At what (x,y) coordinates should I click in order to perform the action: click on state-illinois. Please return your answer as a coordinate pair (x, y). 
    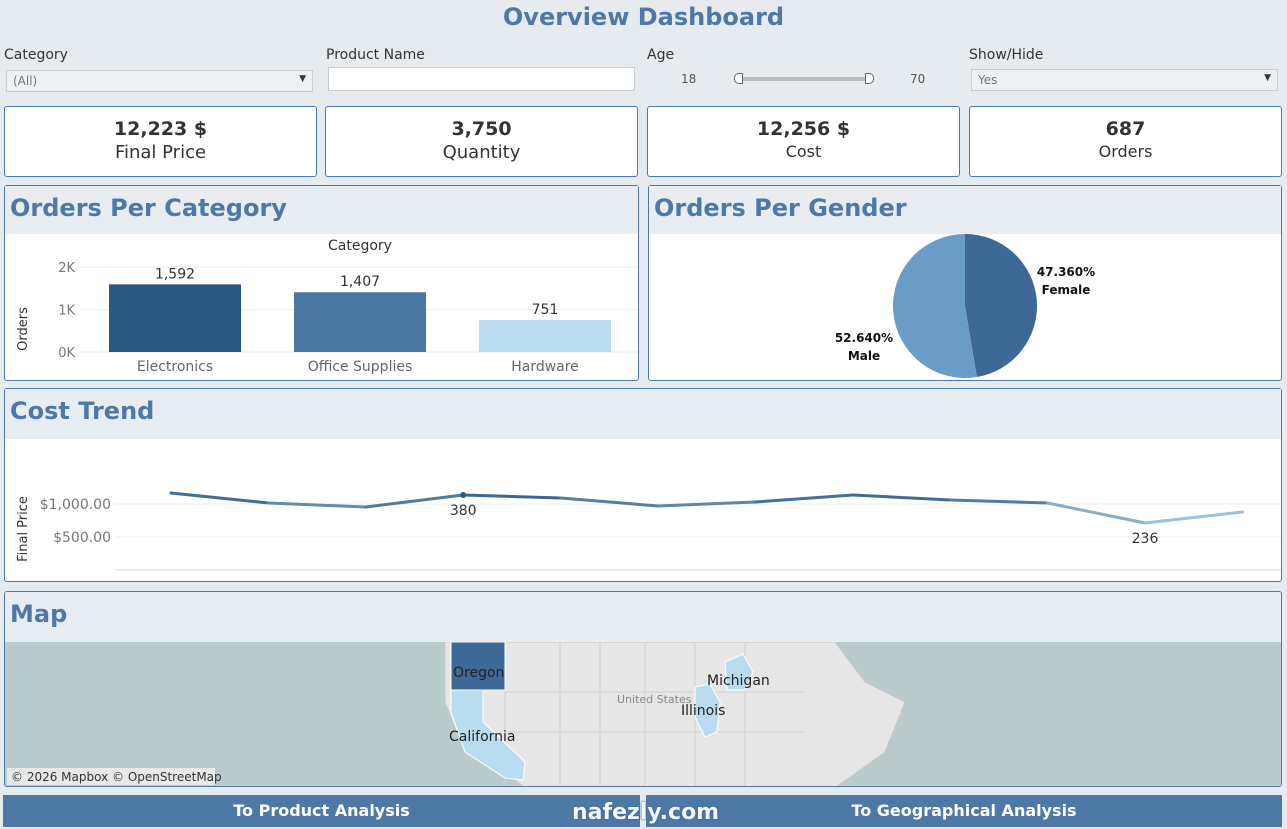
    Looking at the image, I should click on (707, 710).